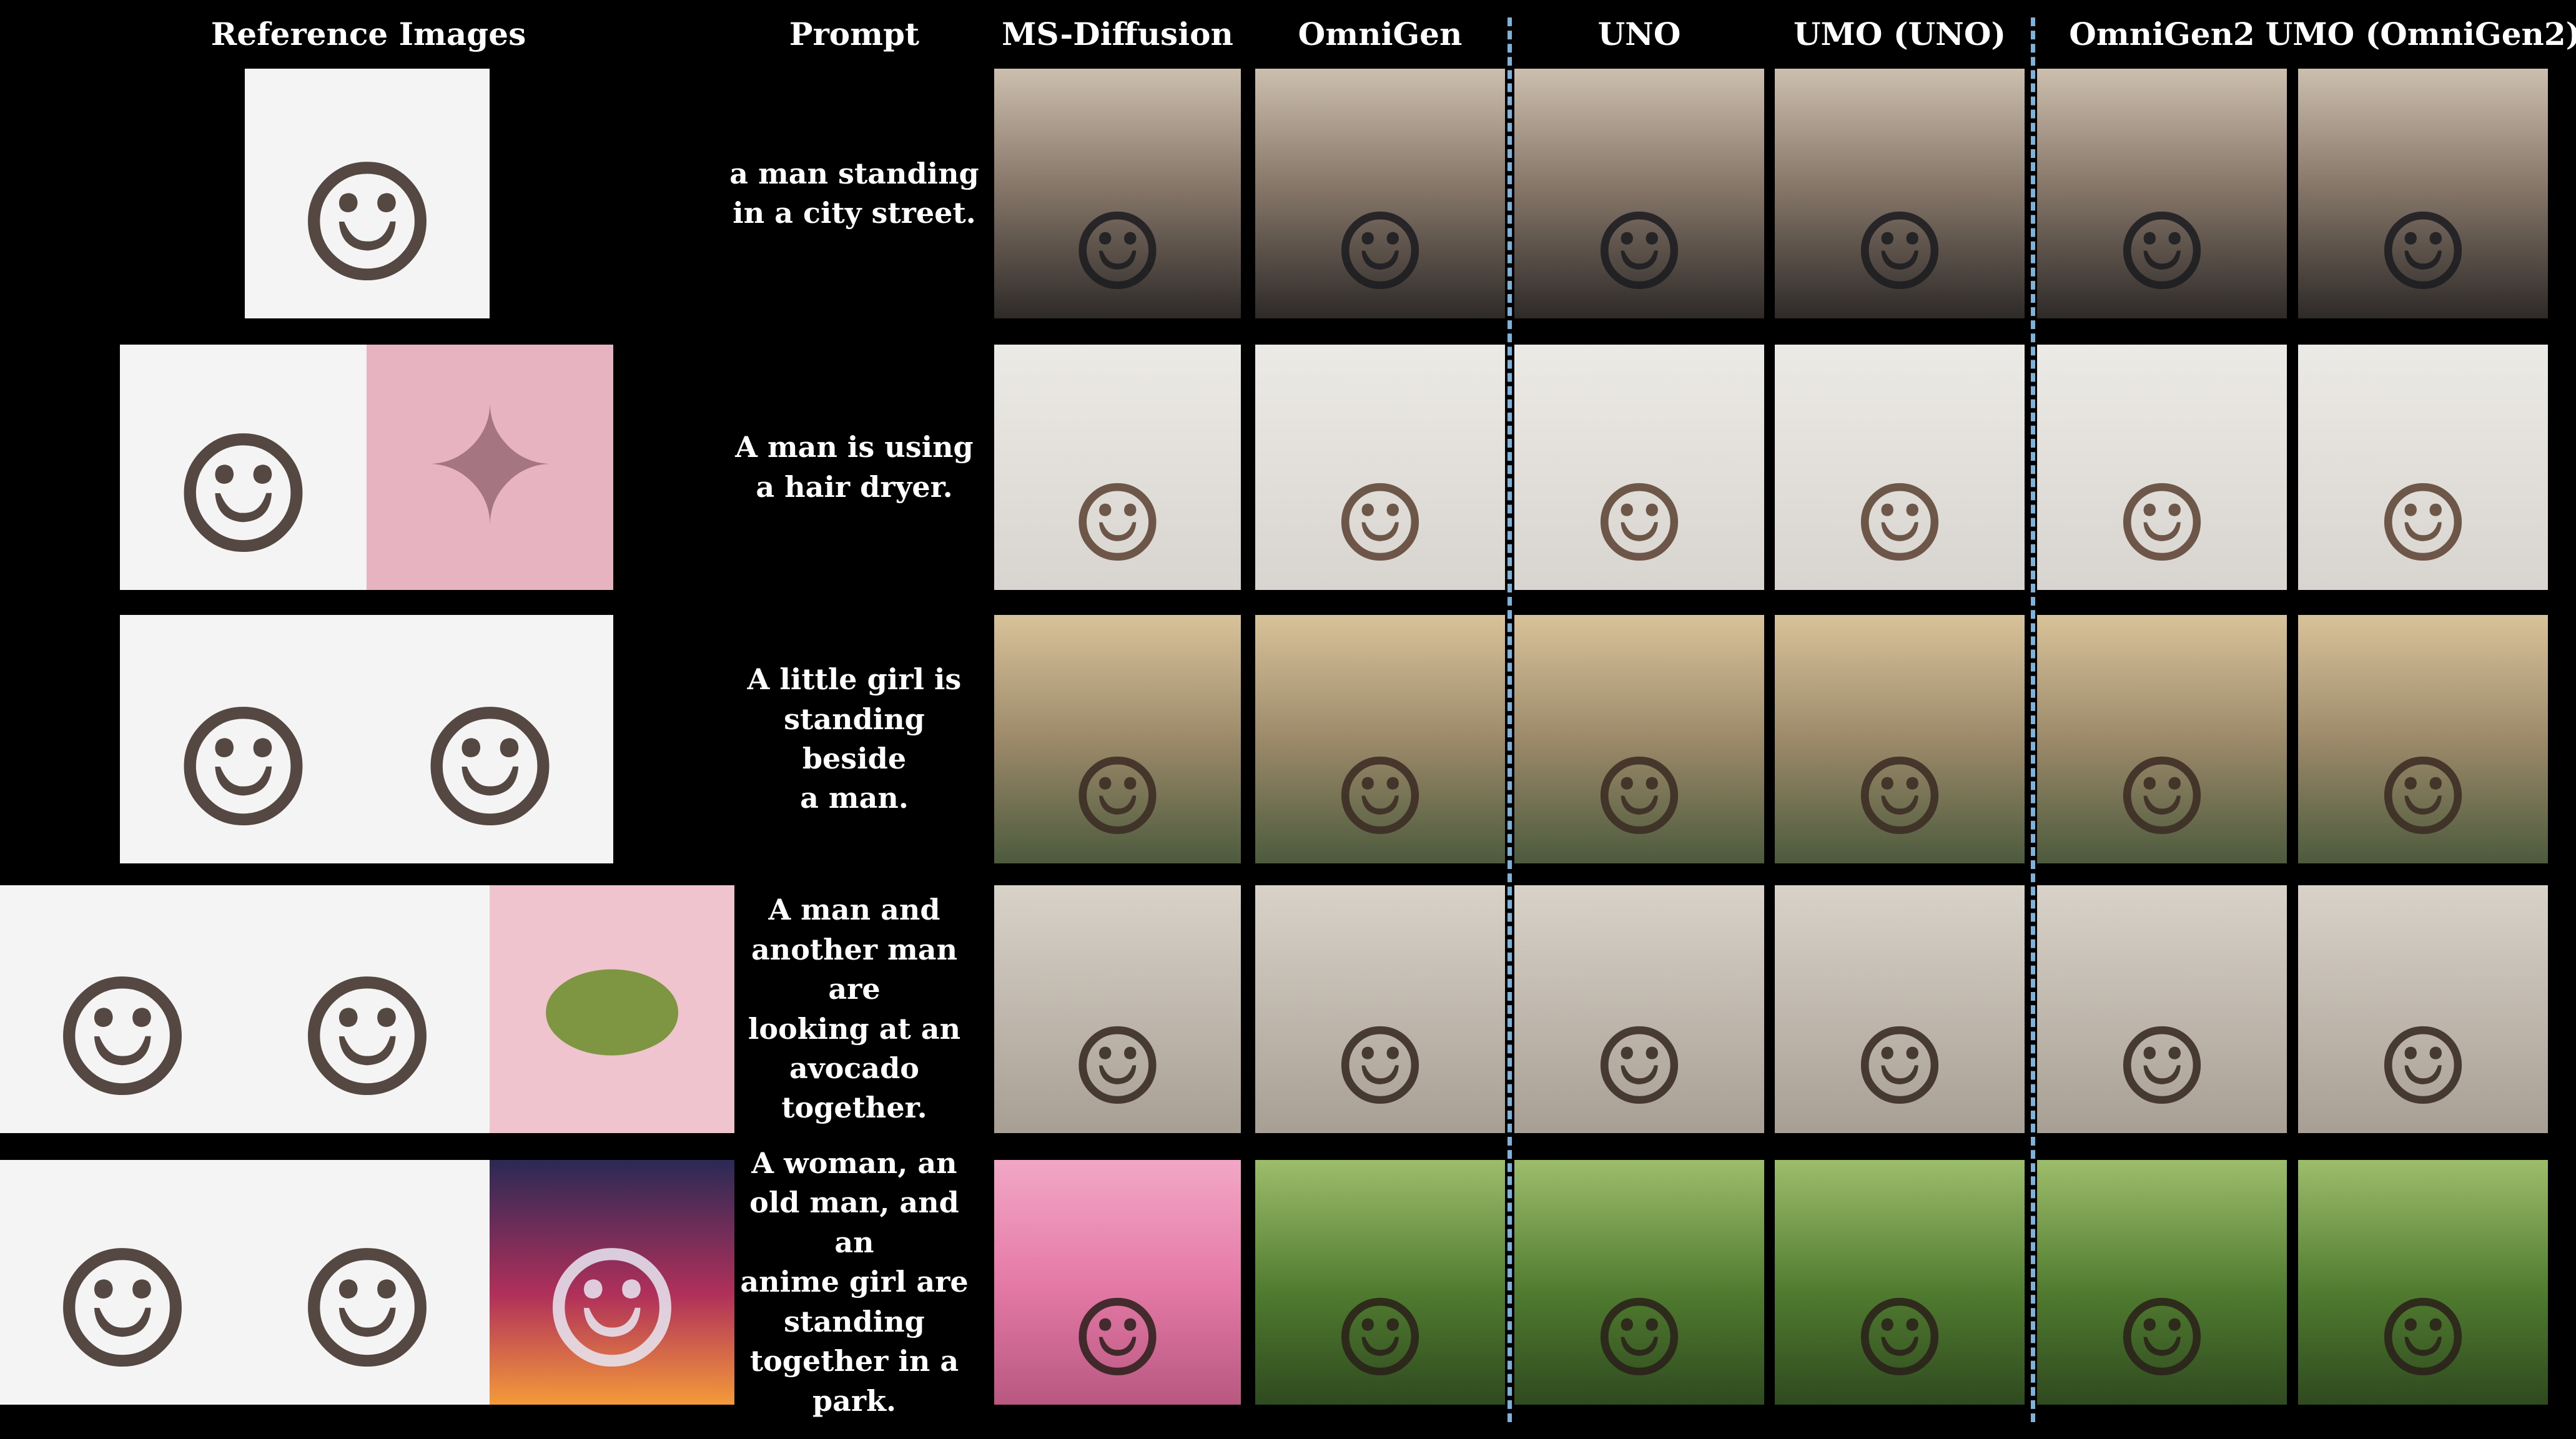  I want to click on header-reference-images: Reference Images, so click(368, 33).